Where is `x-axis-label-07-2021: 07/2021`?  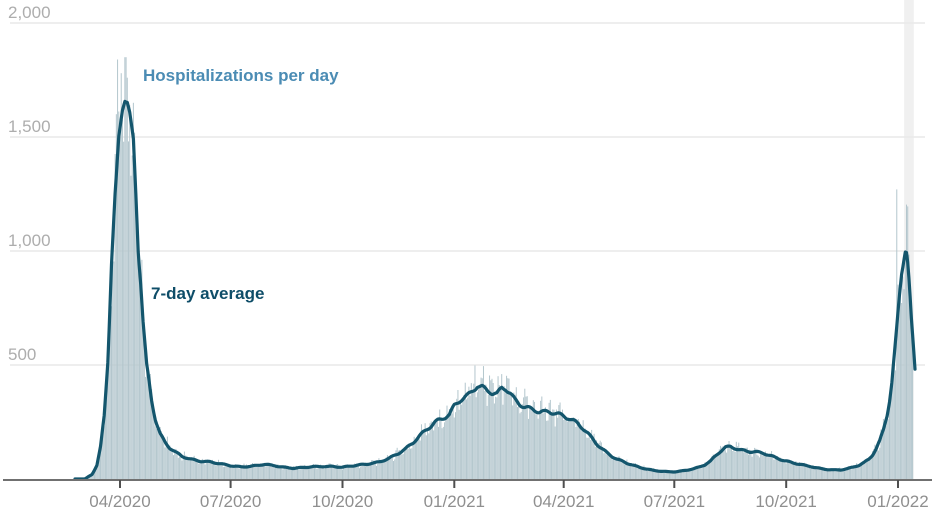
x-axis-label-07-2021: 07/2021 is located at coordinates (674, 501).